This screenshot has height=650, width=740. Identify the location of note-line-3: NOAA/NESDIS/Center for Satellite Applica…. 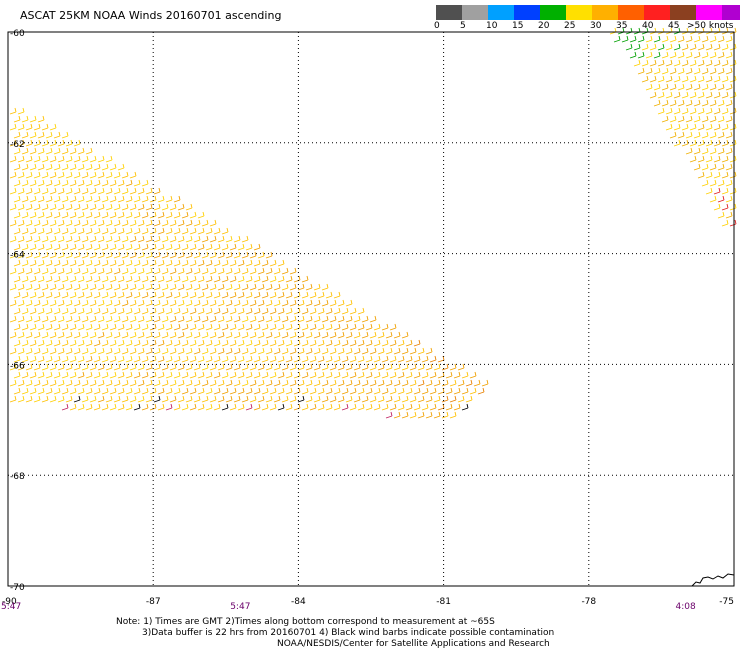
(413, 644).